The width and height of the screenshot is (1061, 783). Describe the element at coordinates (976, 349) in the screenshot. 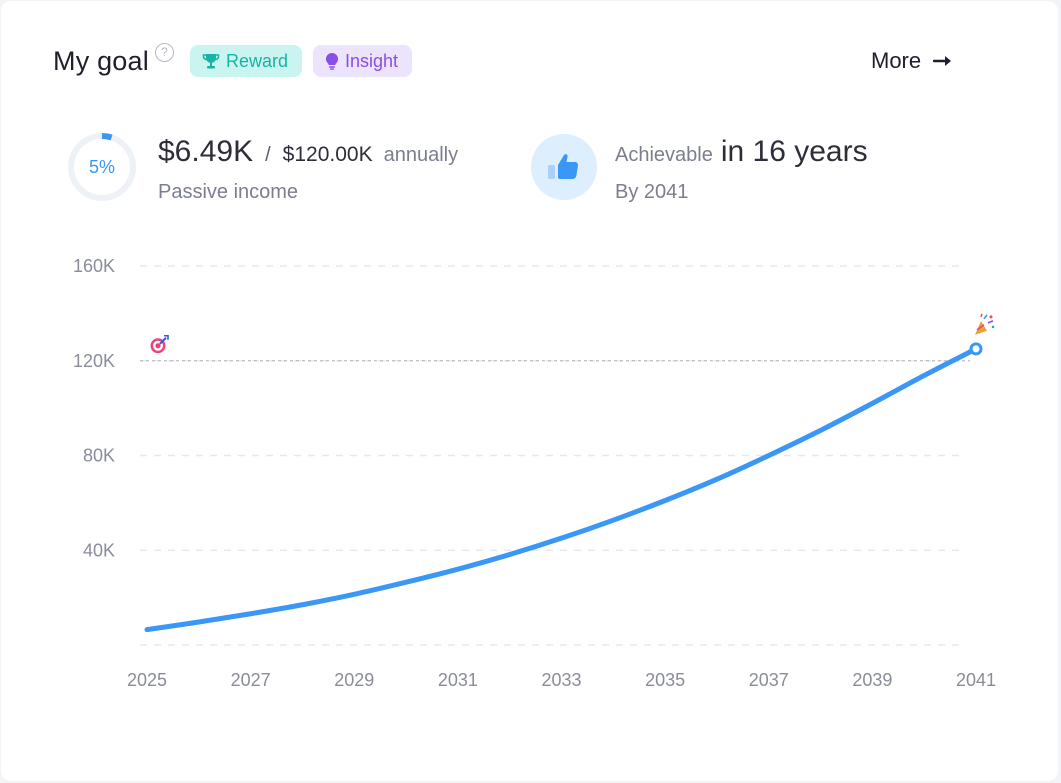

I see `end-point-marker` at that location.